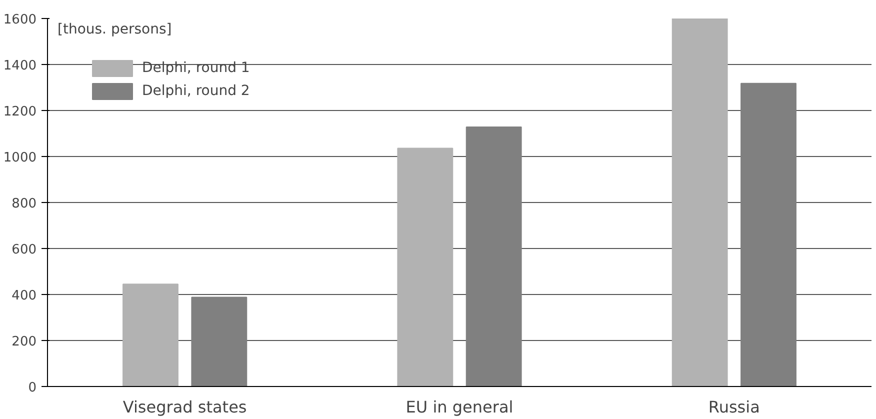  Describe the element at coordinates (20, 112) in the screenshot. I see `y-tick-label: 1200` at that location.